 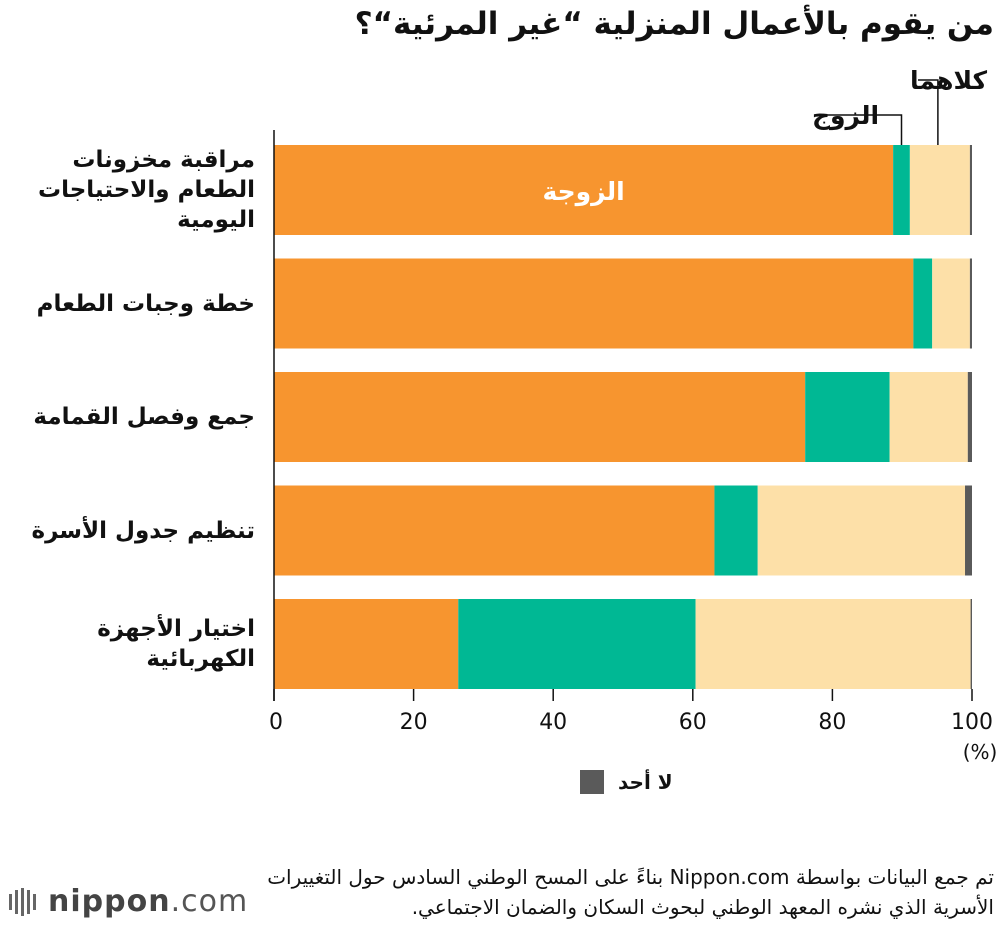 I want to click on legend-none-label: لا أحد, so click(x=645, y=782).